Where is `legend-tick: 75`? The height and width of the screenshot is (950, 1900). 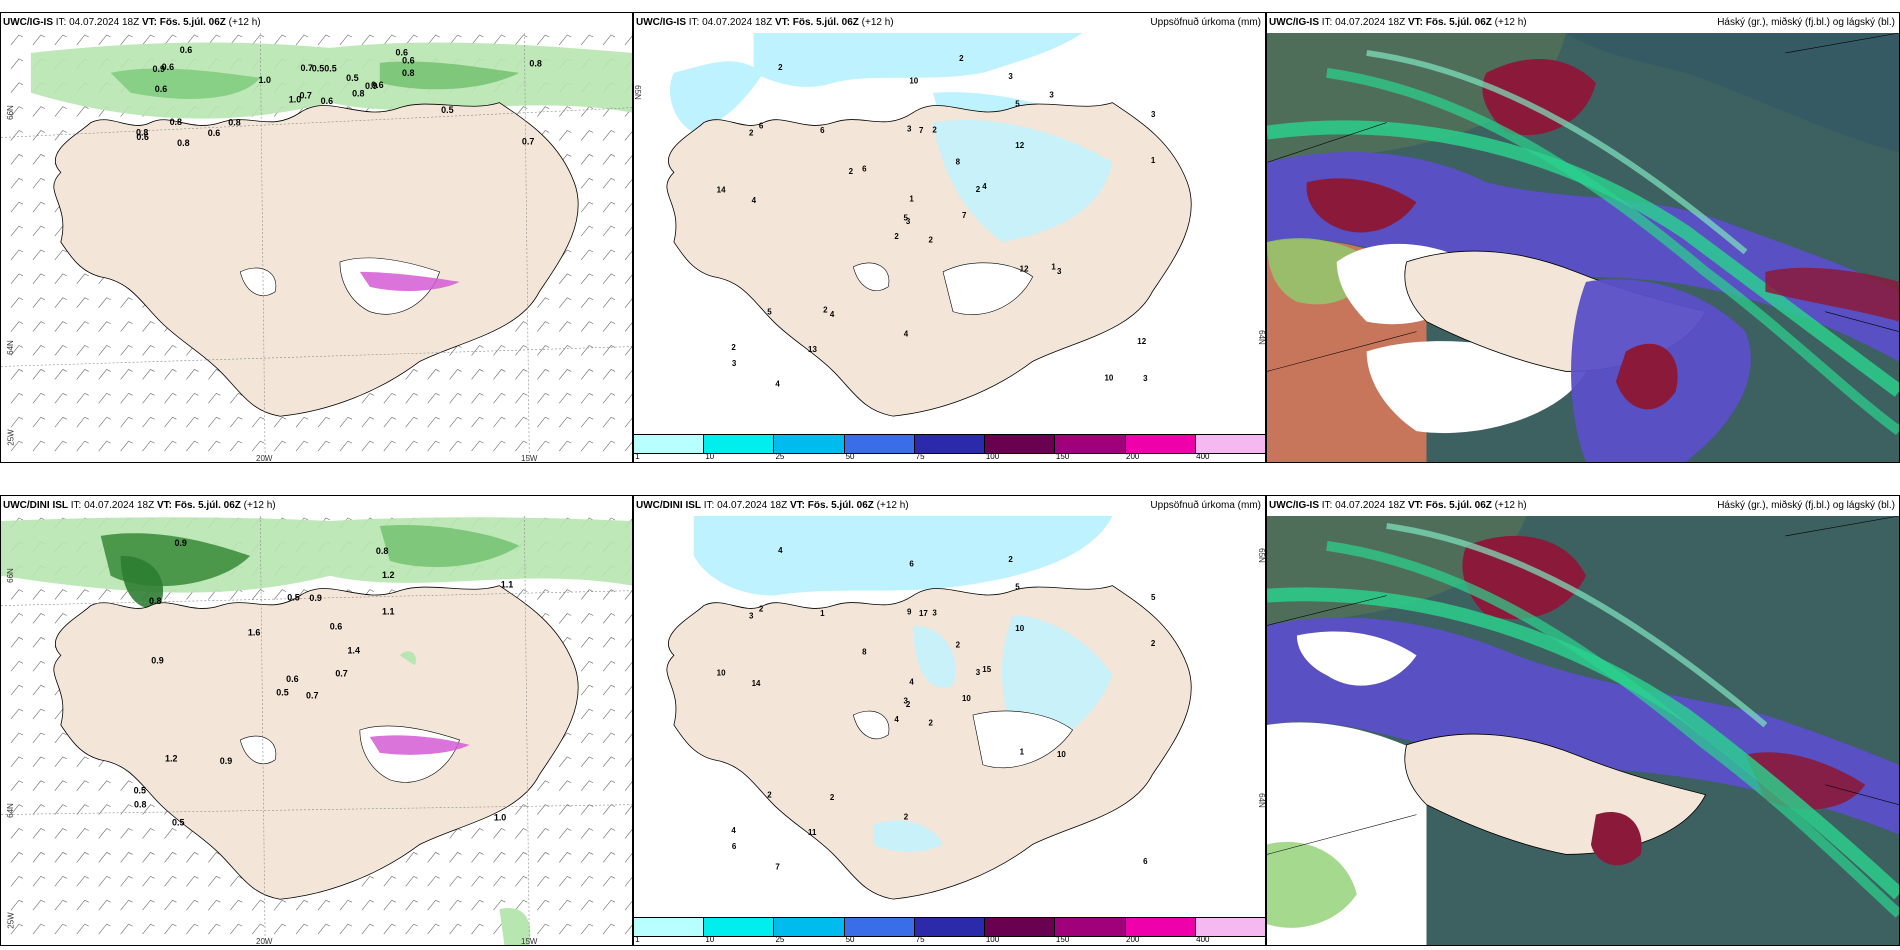 legend-tick: 75 is located at coordinates (920, 939).